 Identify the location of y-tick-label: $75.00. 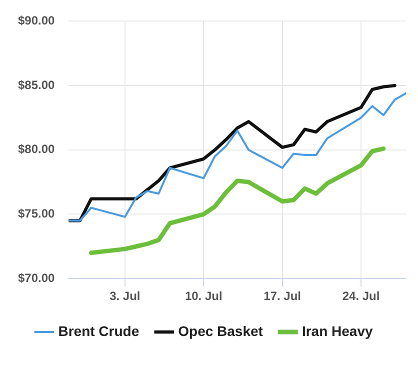
(37, 213).